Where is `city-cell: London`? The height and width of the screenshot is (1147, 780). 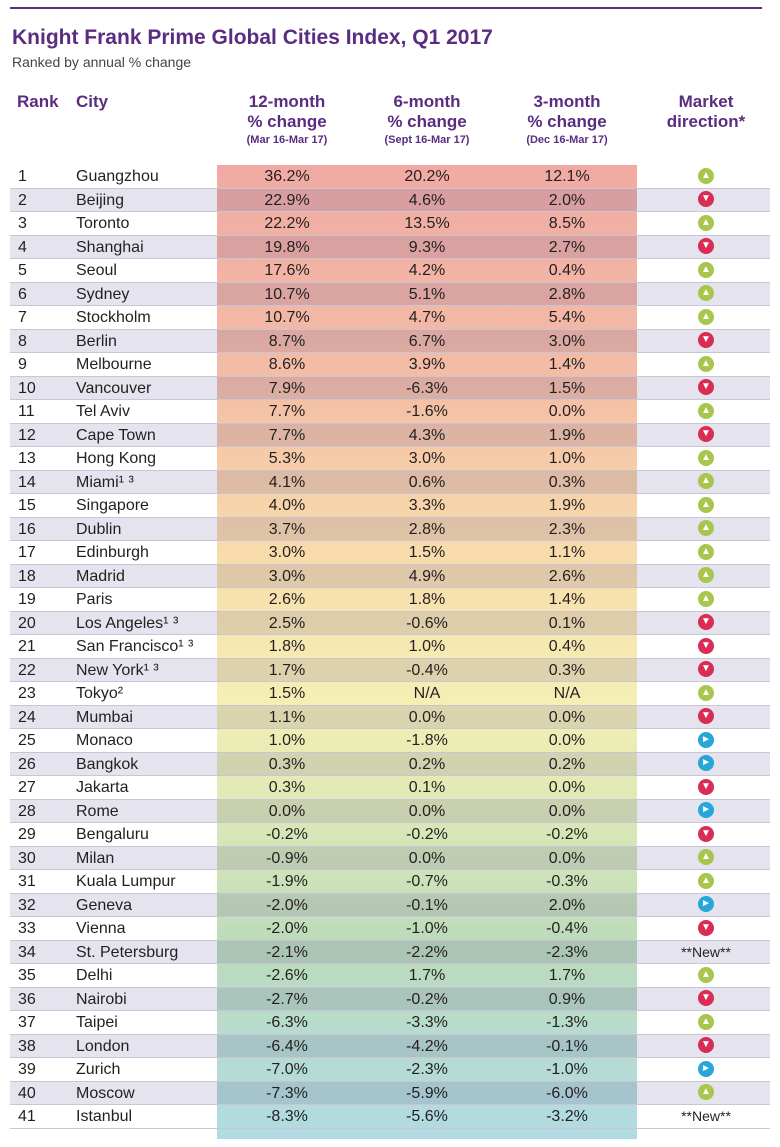 city-cell: London is located at coordinates (103, 1046).